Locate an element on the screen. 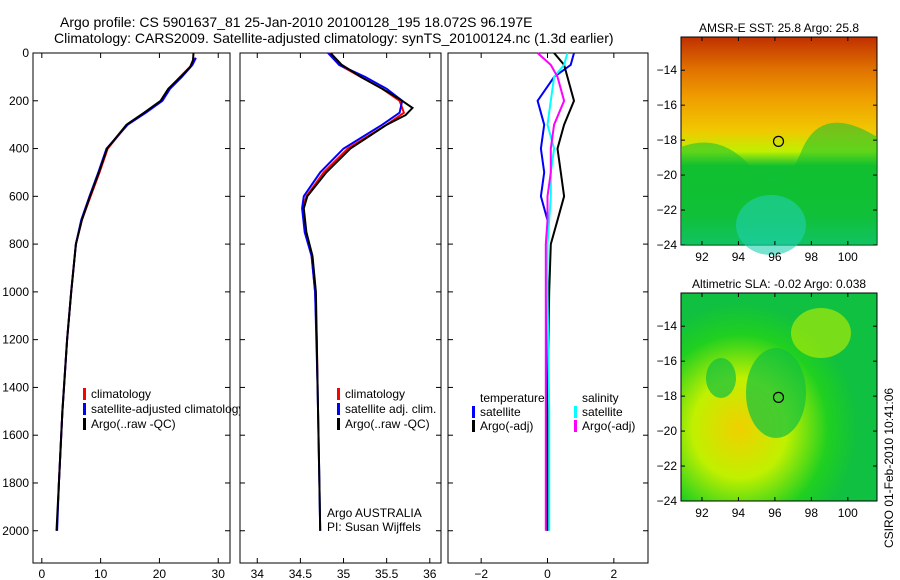 Image resolution: width=900 pixels, height=580 pixels. y-tick-label: 200 is located at coordinates (19, 101).